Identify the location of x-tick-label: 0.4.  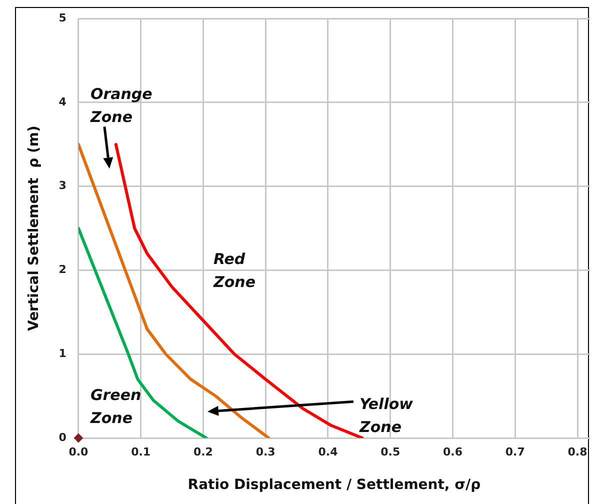
(328, 451).